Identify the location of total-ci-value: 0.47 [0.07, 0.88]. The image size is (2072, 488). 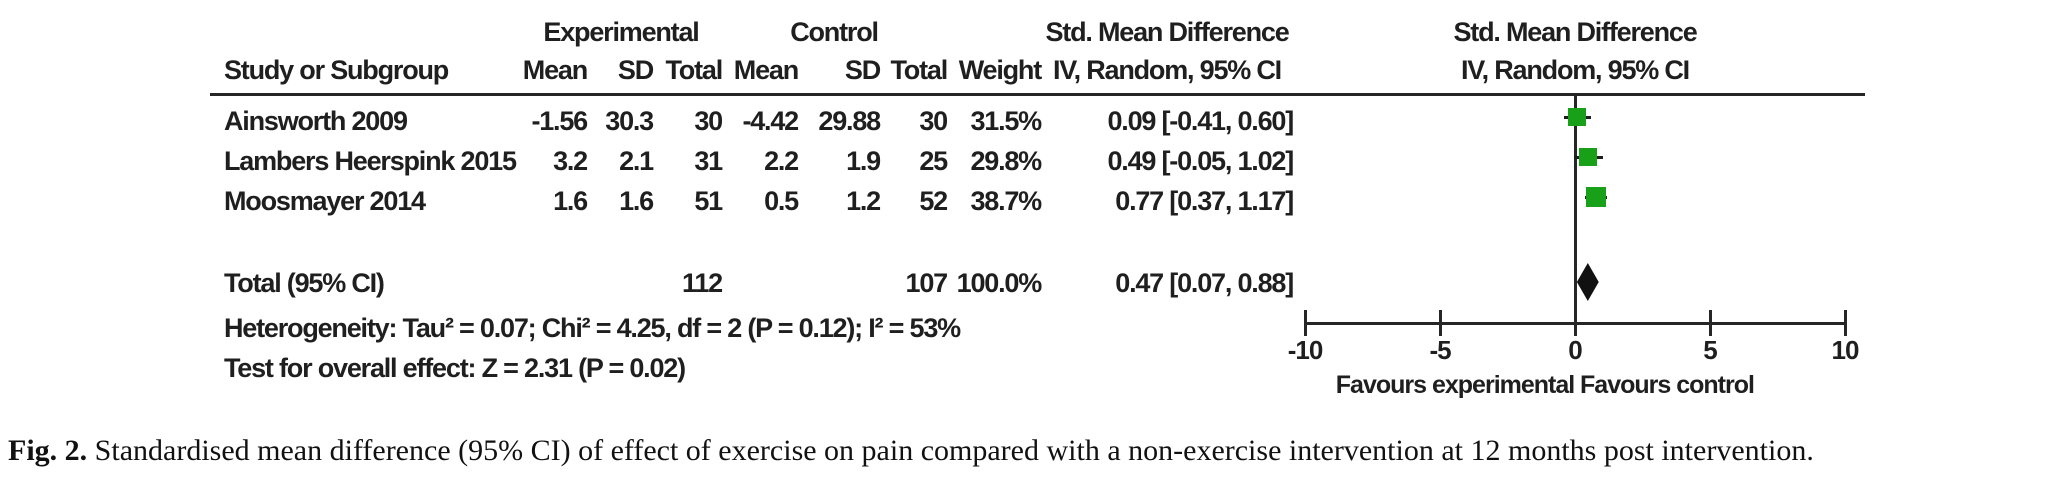
(1204, 282).